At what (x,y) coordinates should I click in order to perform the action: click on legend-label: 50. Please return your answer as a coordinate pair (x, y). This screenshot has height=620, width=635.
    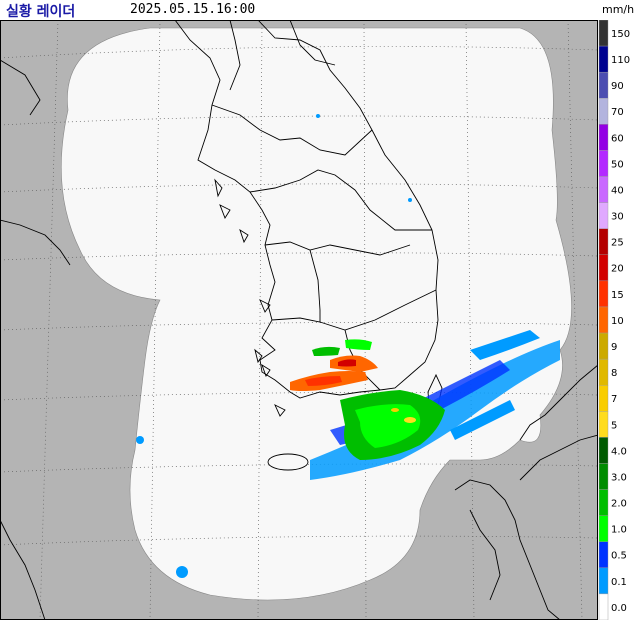
    Looking at the image, I should click on (617, 164).